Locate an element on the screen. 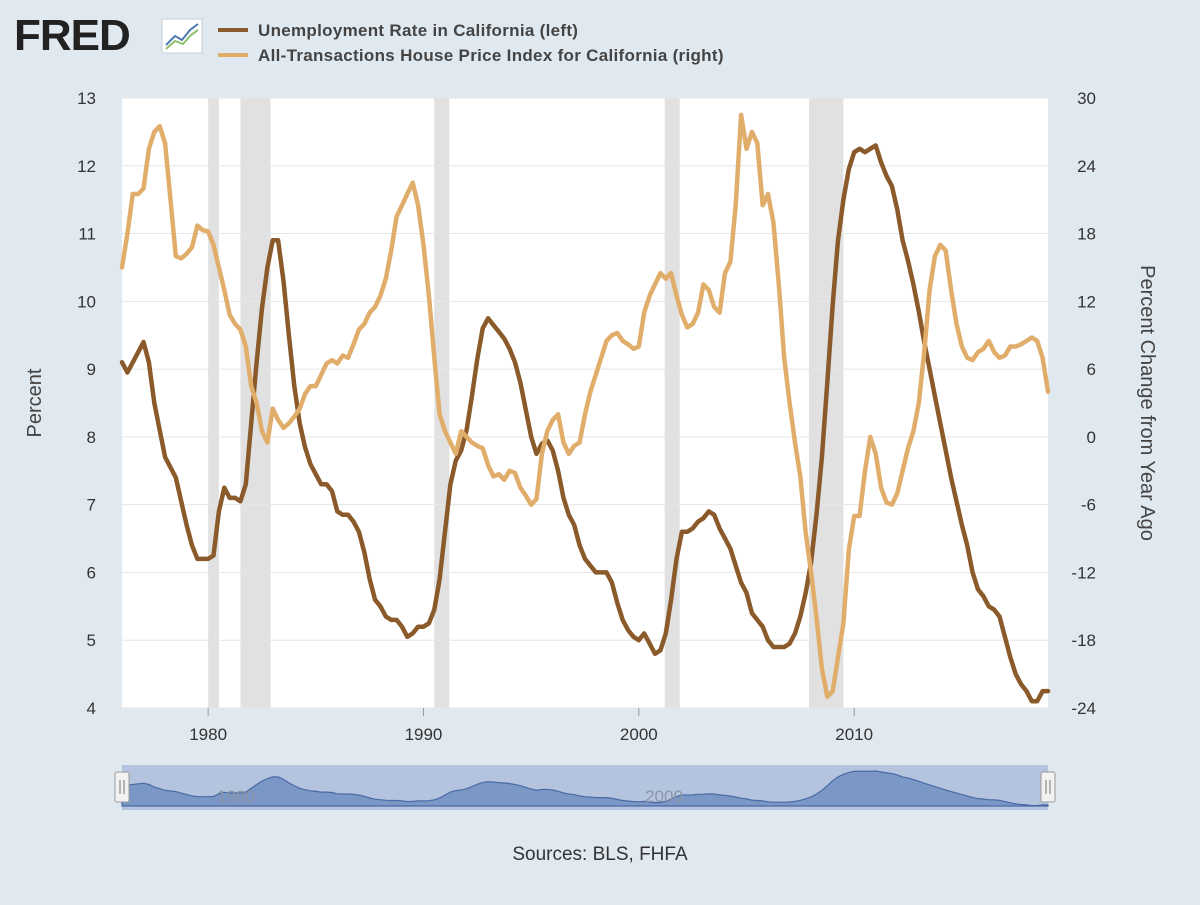  left-axis-ticks: 13 12 11 10 9 8 7 6 5 4 is located at coordinates (86, 403).